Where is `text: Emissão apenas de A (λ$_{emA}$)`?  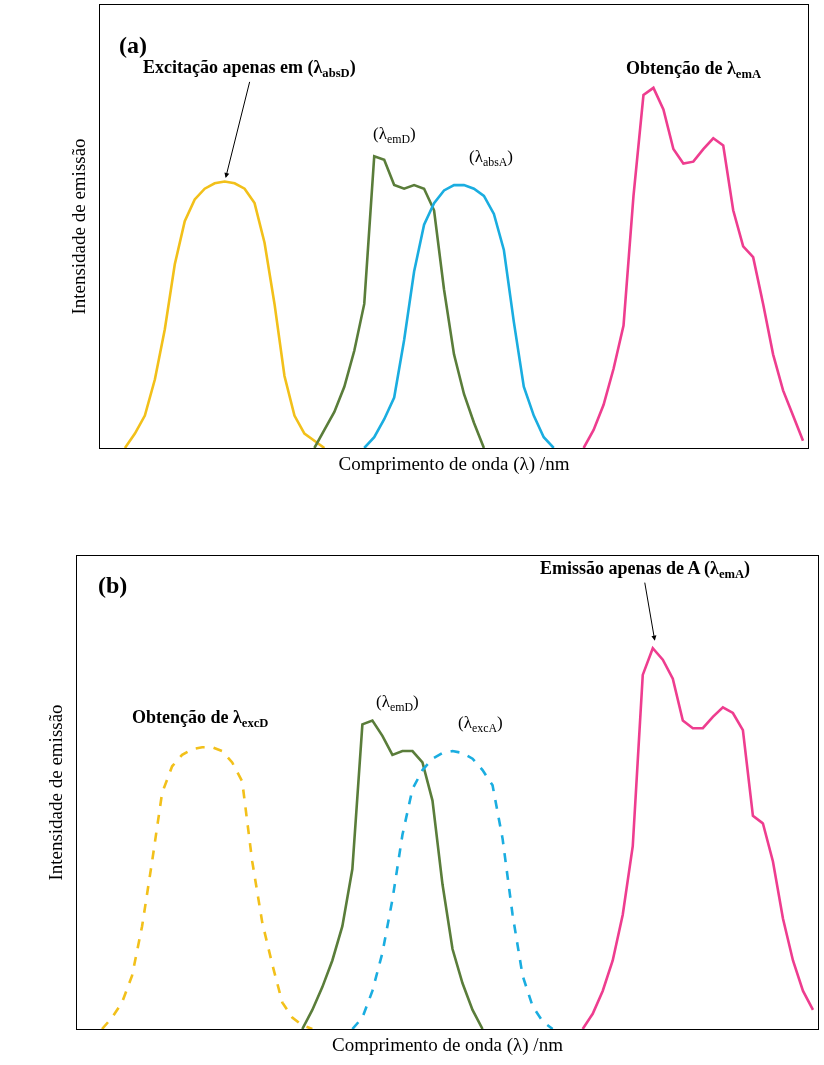
text: Emissão apenas de A (λ$_{emA}$) is located at coordinates (645, 569).